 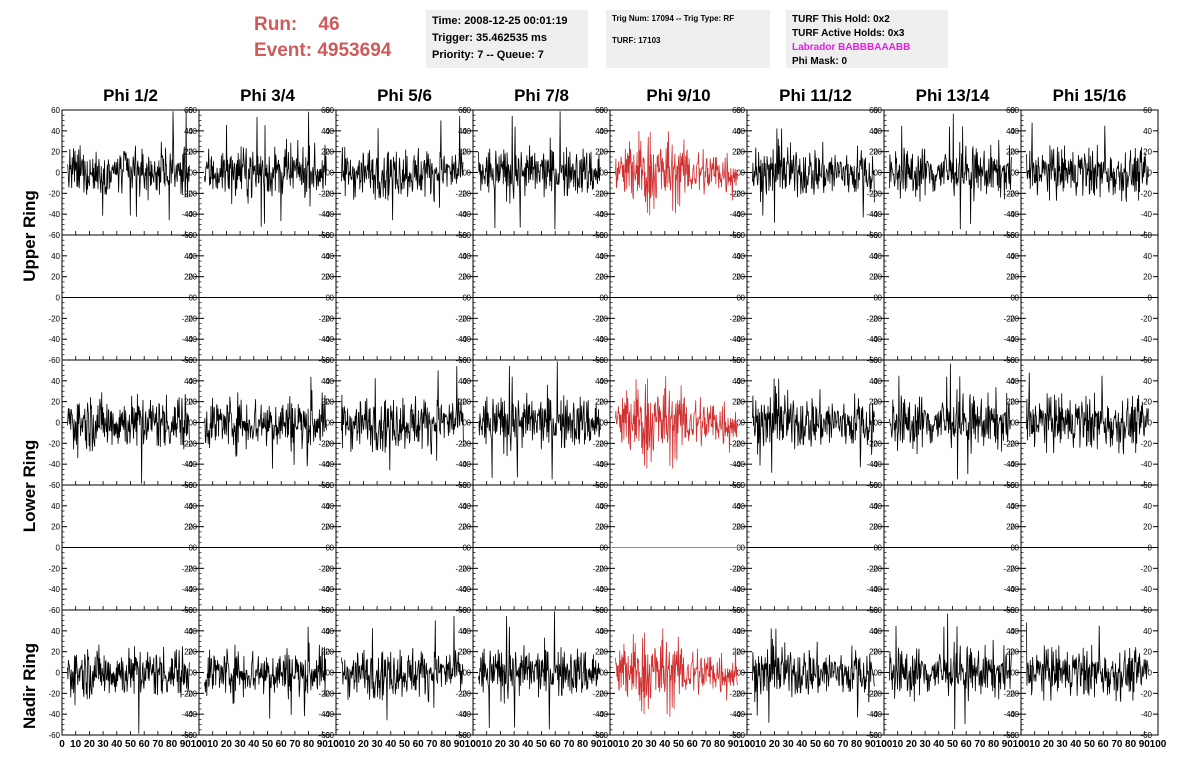 What do you see at coordinates (473, 744) in the screenshot?
I see `x-tick-label: 100` at bounding box center [473, 744].